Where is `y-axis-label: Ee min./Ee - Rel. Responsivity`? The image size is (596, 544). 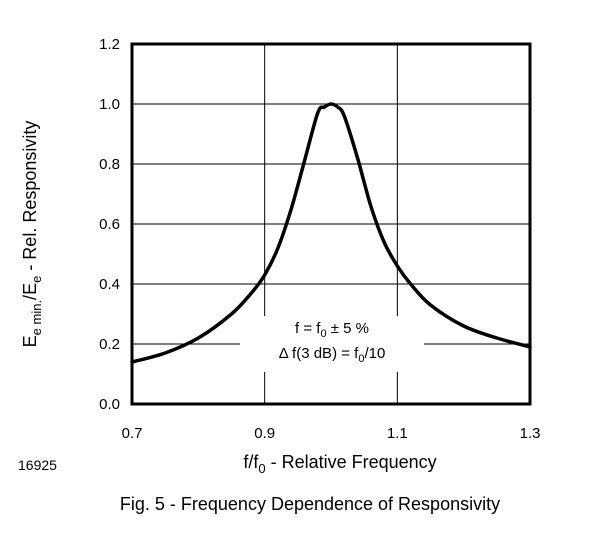 y-axis-label: Ee min./Ee - Rel. Responsivity is located at coordinates (32, 234).